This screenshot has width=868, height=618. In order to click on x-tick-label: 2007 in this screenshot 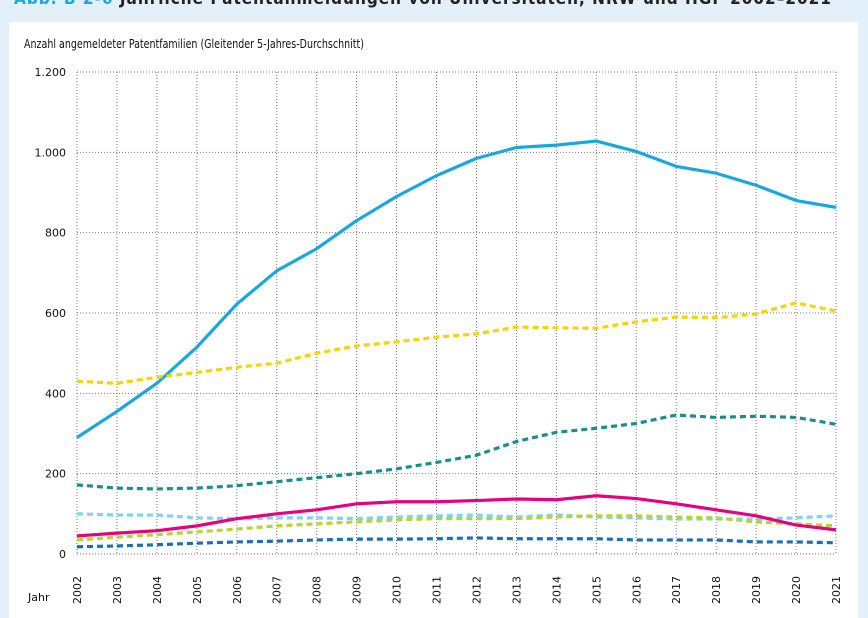, I will do `click(277, 590)`.